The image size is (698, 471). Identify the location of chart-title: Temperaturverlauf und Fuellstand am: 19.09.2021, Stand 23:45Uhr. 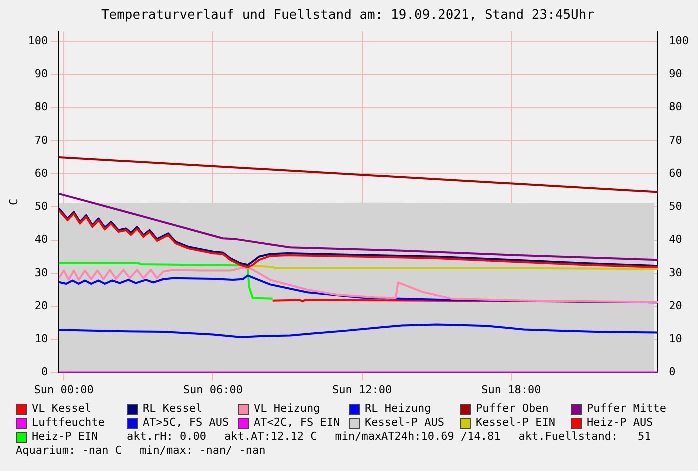
(348, 16).